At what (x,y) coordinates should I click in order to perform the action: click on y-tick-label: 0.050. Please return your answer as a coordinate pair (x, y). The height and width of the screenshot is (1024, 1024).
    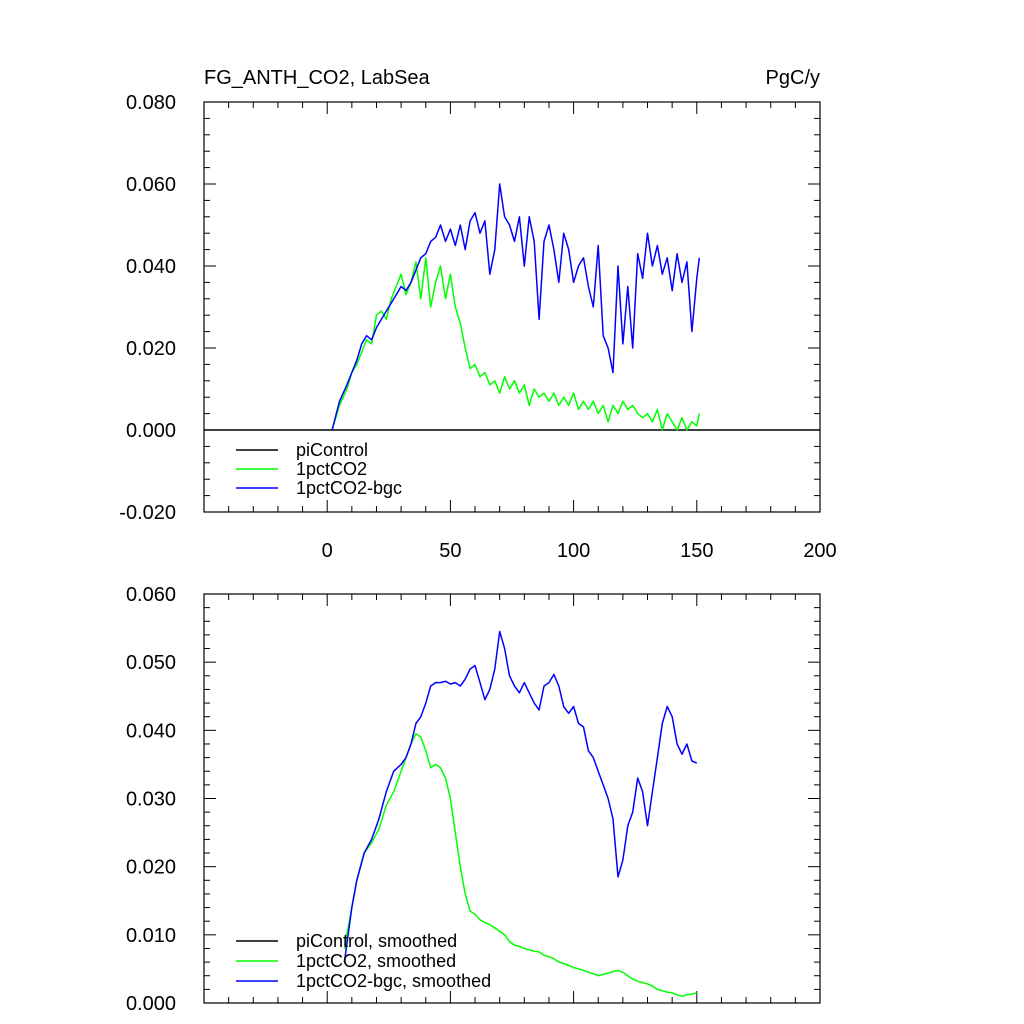
    Looking at the image, I should click on (151, 663).